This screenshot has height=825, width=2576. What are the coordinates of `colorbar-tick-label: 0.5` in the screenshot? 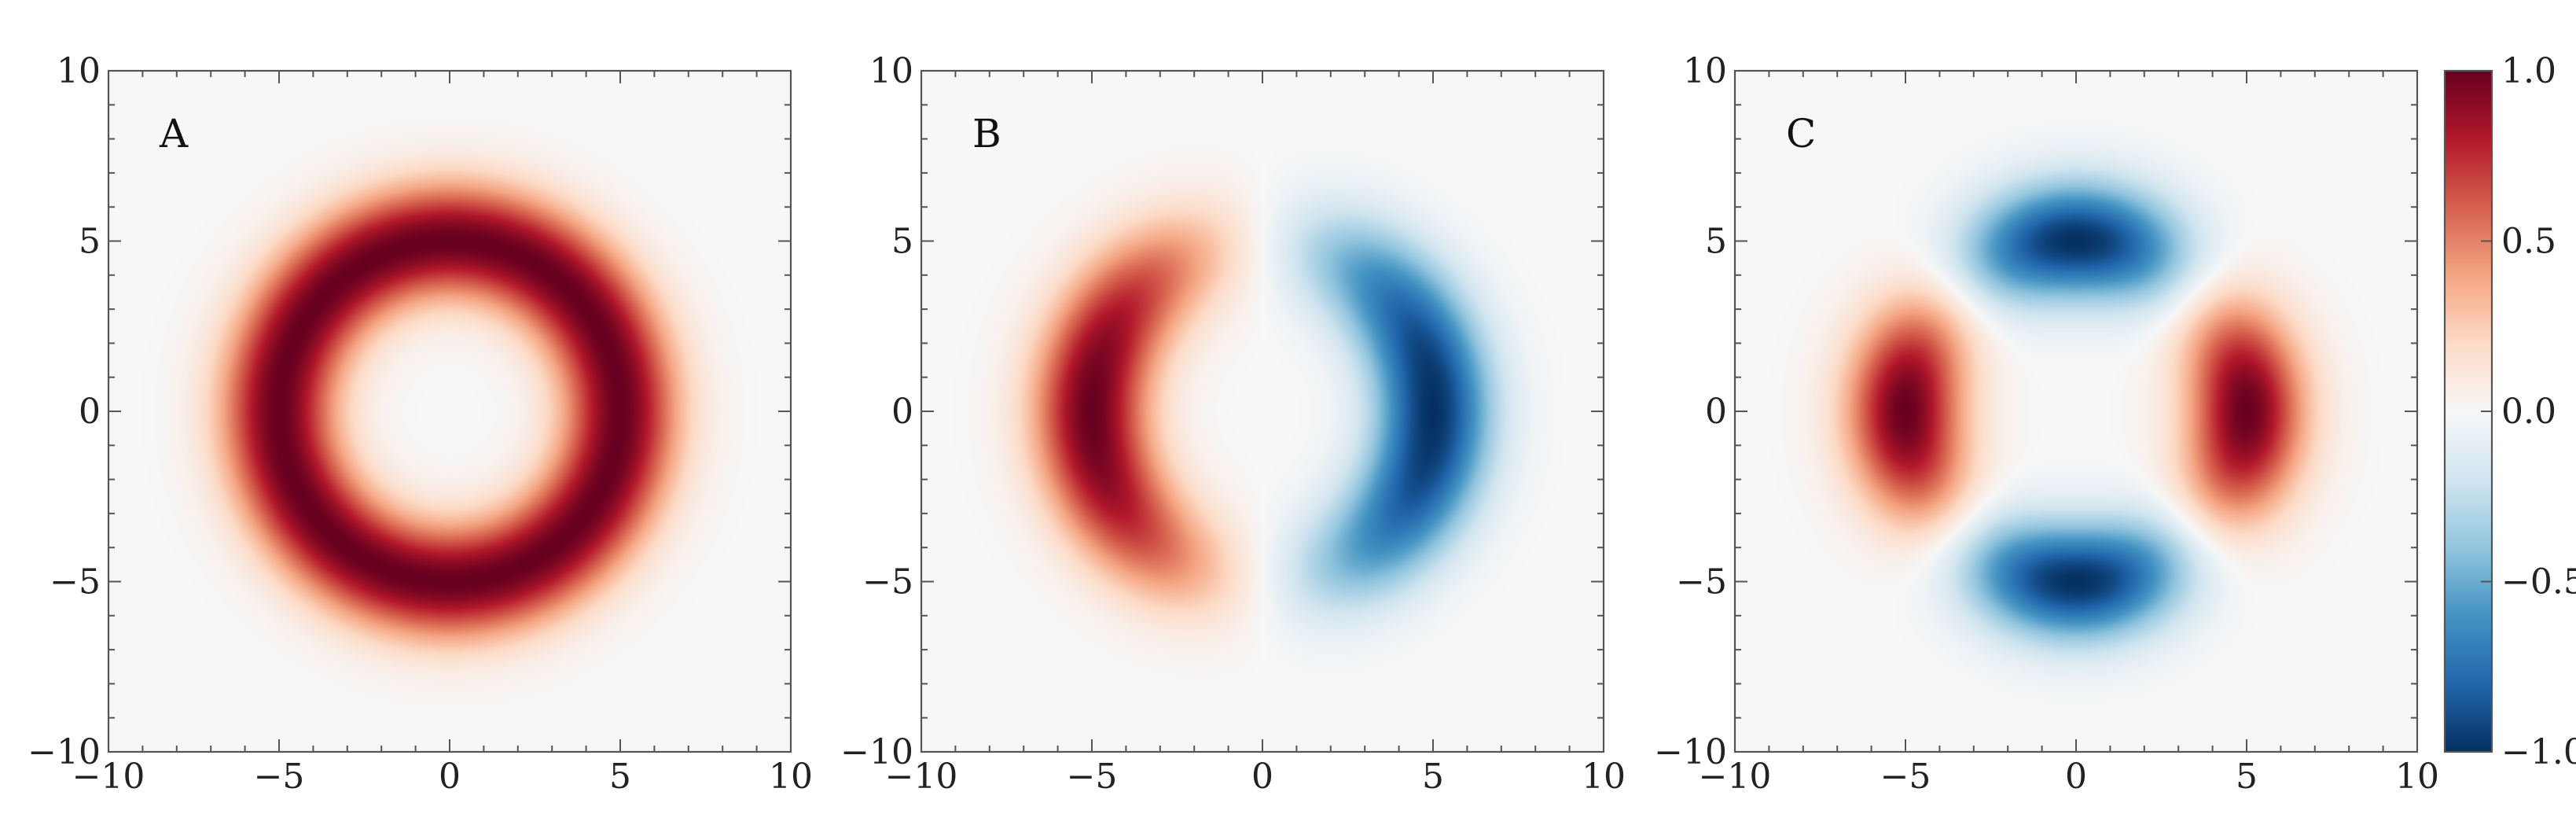 It's located at (2528, 242).